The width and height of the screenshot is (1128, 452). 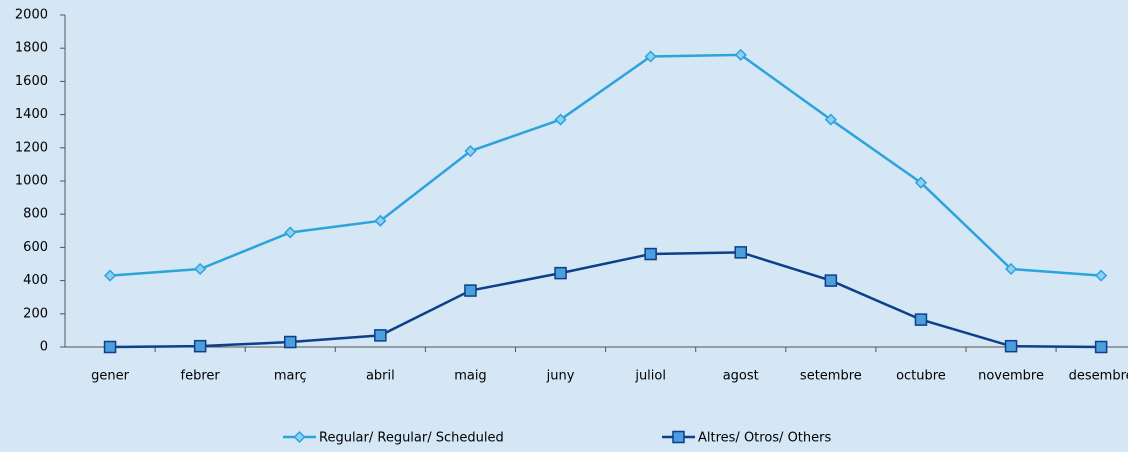 What do you see at coordinates (31, 181) in the screenshot?
I see `y-tick-label: 1000` at bounding box center [31, 181].